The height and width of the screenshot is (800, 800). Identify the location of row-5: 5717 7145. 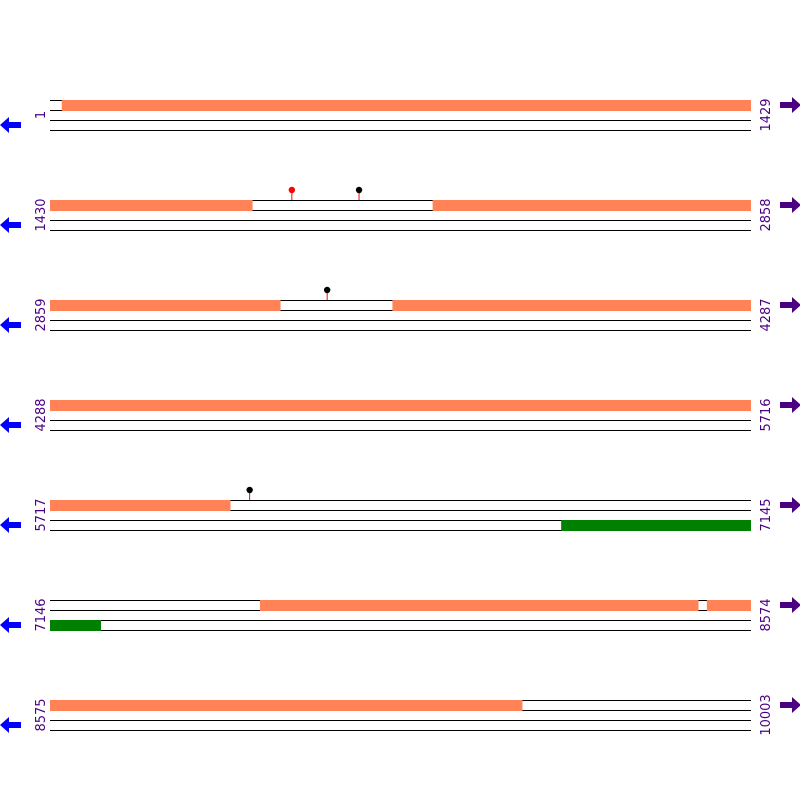
(400, 509).